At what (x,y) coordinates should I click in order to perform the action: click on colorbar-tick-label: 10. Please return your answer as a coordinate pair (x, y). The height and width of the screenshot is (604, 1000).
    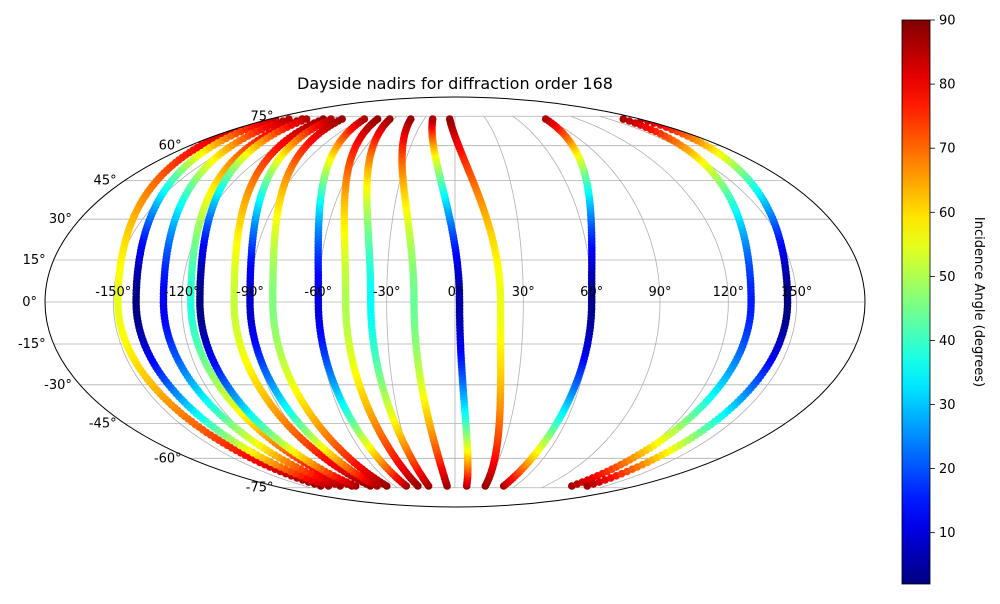
    Looking at the image, I should click on (947, 533).